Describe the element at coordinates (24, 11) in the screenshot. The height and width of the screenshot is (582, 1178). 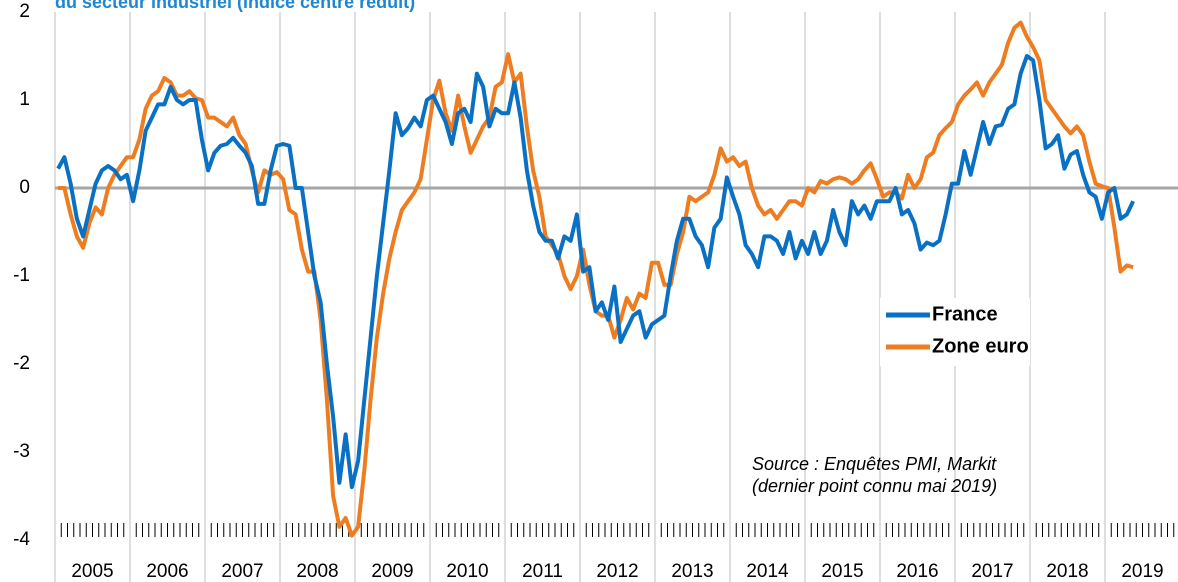
I see `y-tick-label: 2` at that location.